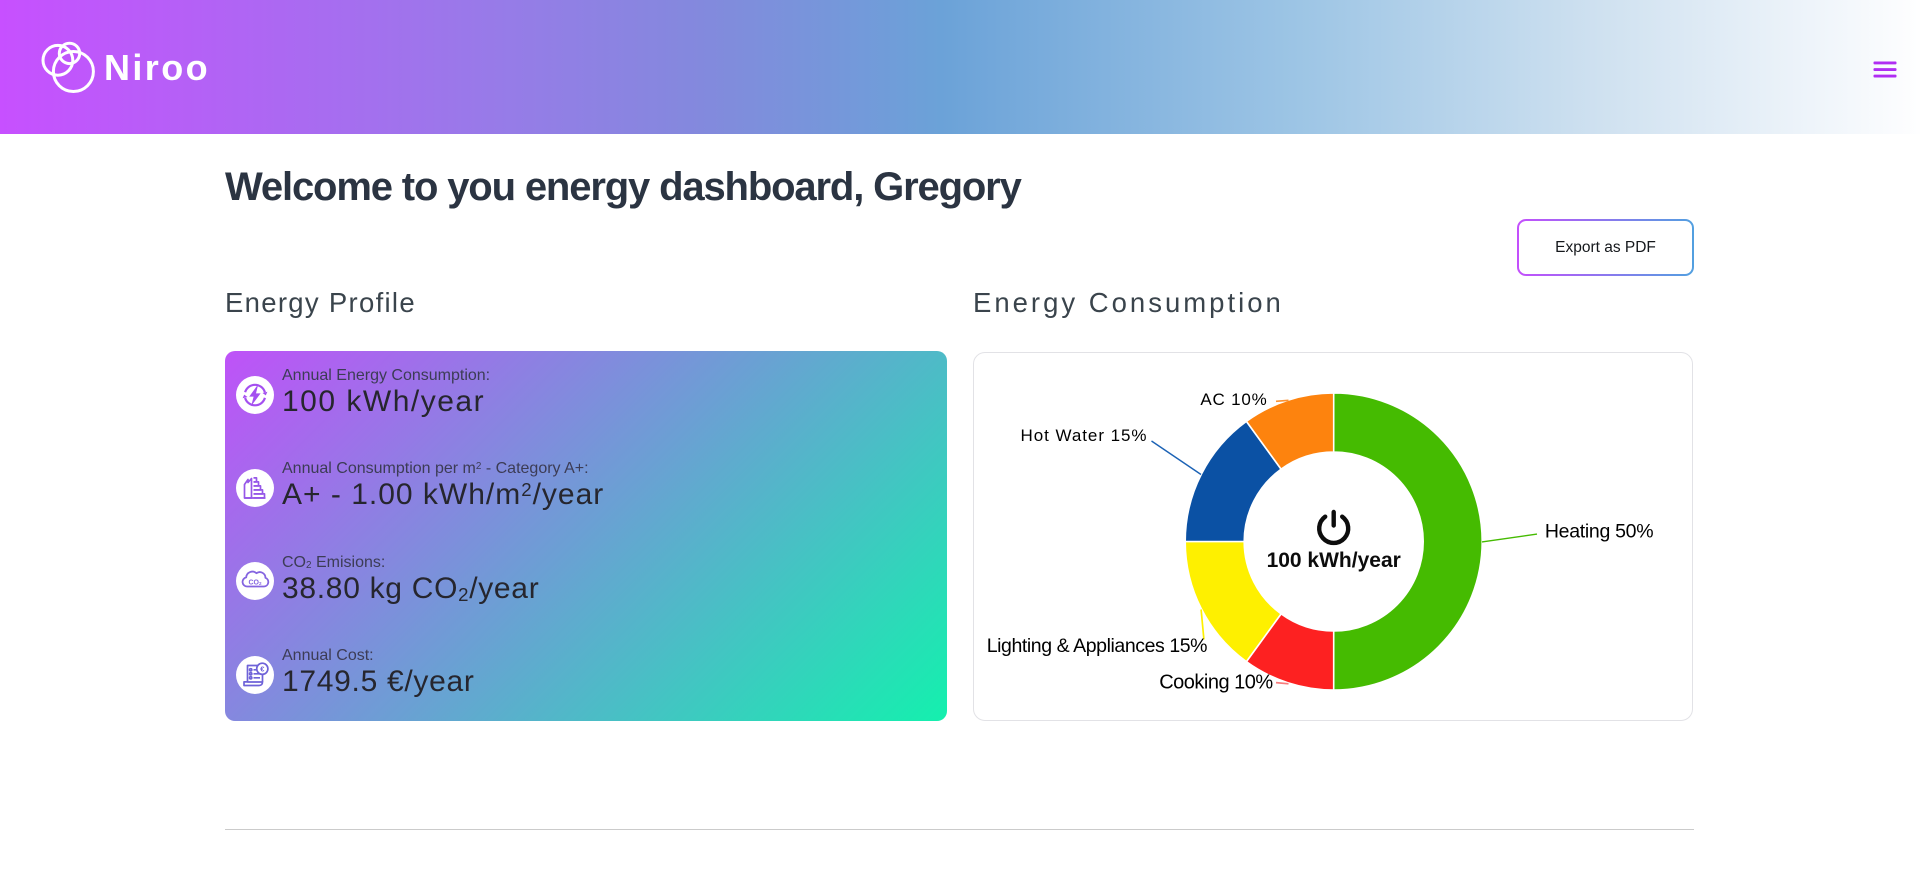  I want to click on svg-text: Lighting & Appliances 15%, so click(1097, 646).